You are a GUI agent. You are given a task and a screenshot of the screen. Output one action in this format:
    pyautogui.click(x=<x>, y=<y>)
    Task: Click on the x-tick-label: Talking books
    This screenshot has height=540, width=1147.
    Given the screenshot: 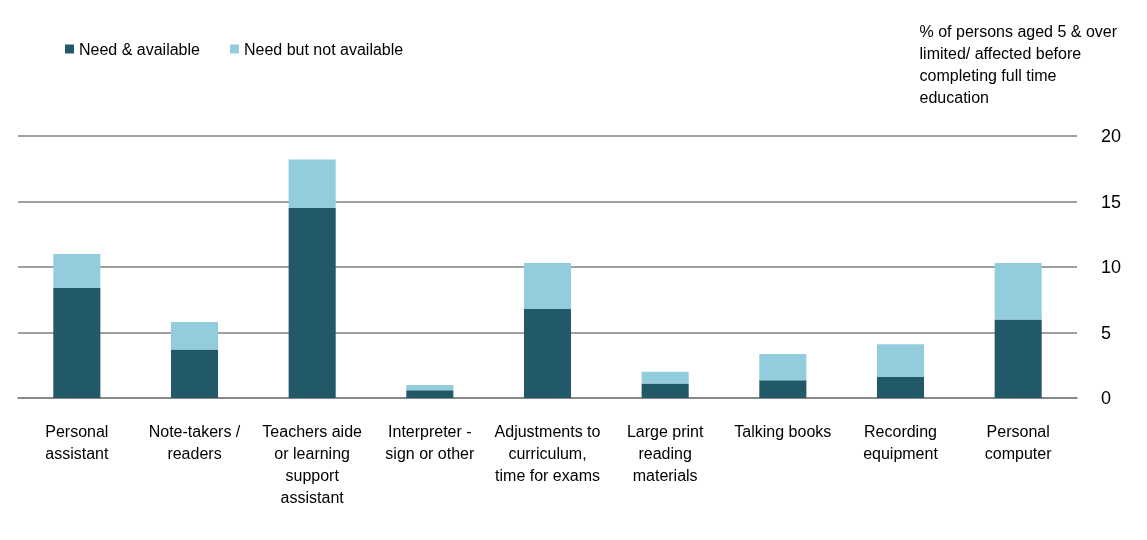 What is the action you would take?
    pyautogui.click(x=783, y=431)
    